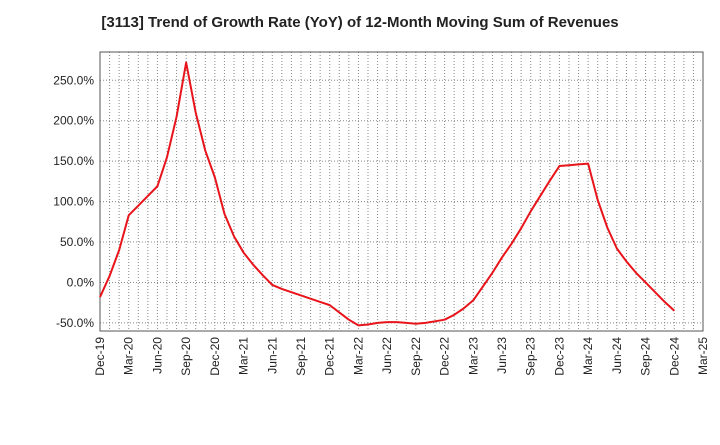 This screenshot has height=445, width=720. What do you see at coordinates (358, 356) in the screenshot?
I see `x-tick-label: Mar-22` at bounding box center [358, 356].